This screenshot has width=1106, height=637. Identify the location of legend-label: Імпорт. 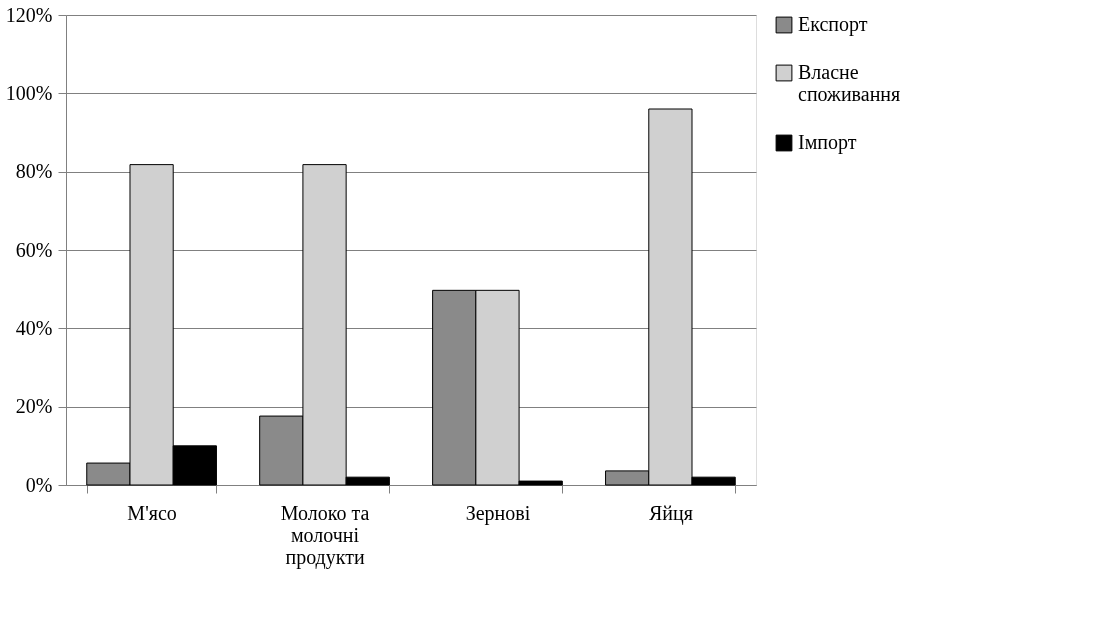
(827, 142).